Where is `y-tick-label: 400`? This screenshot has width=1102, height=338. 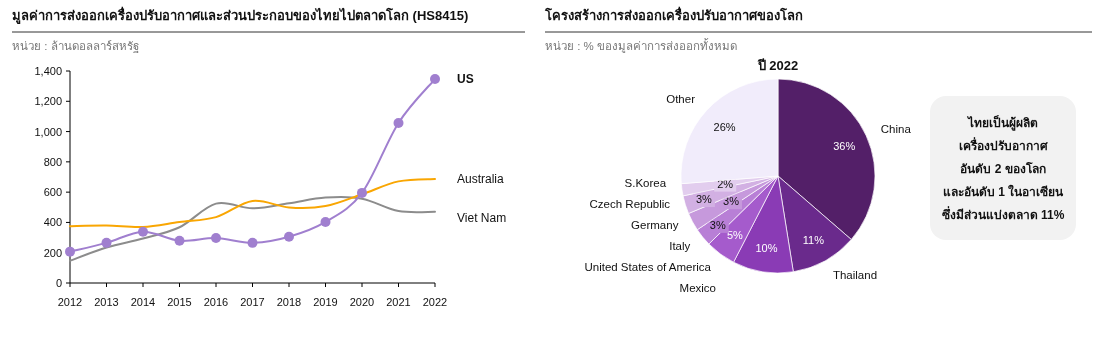
y-tick-label: 400 is located at coordinates (52, 222).